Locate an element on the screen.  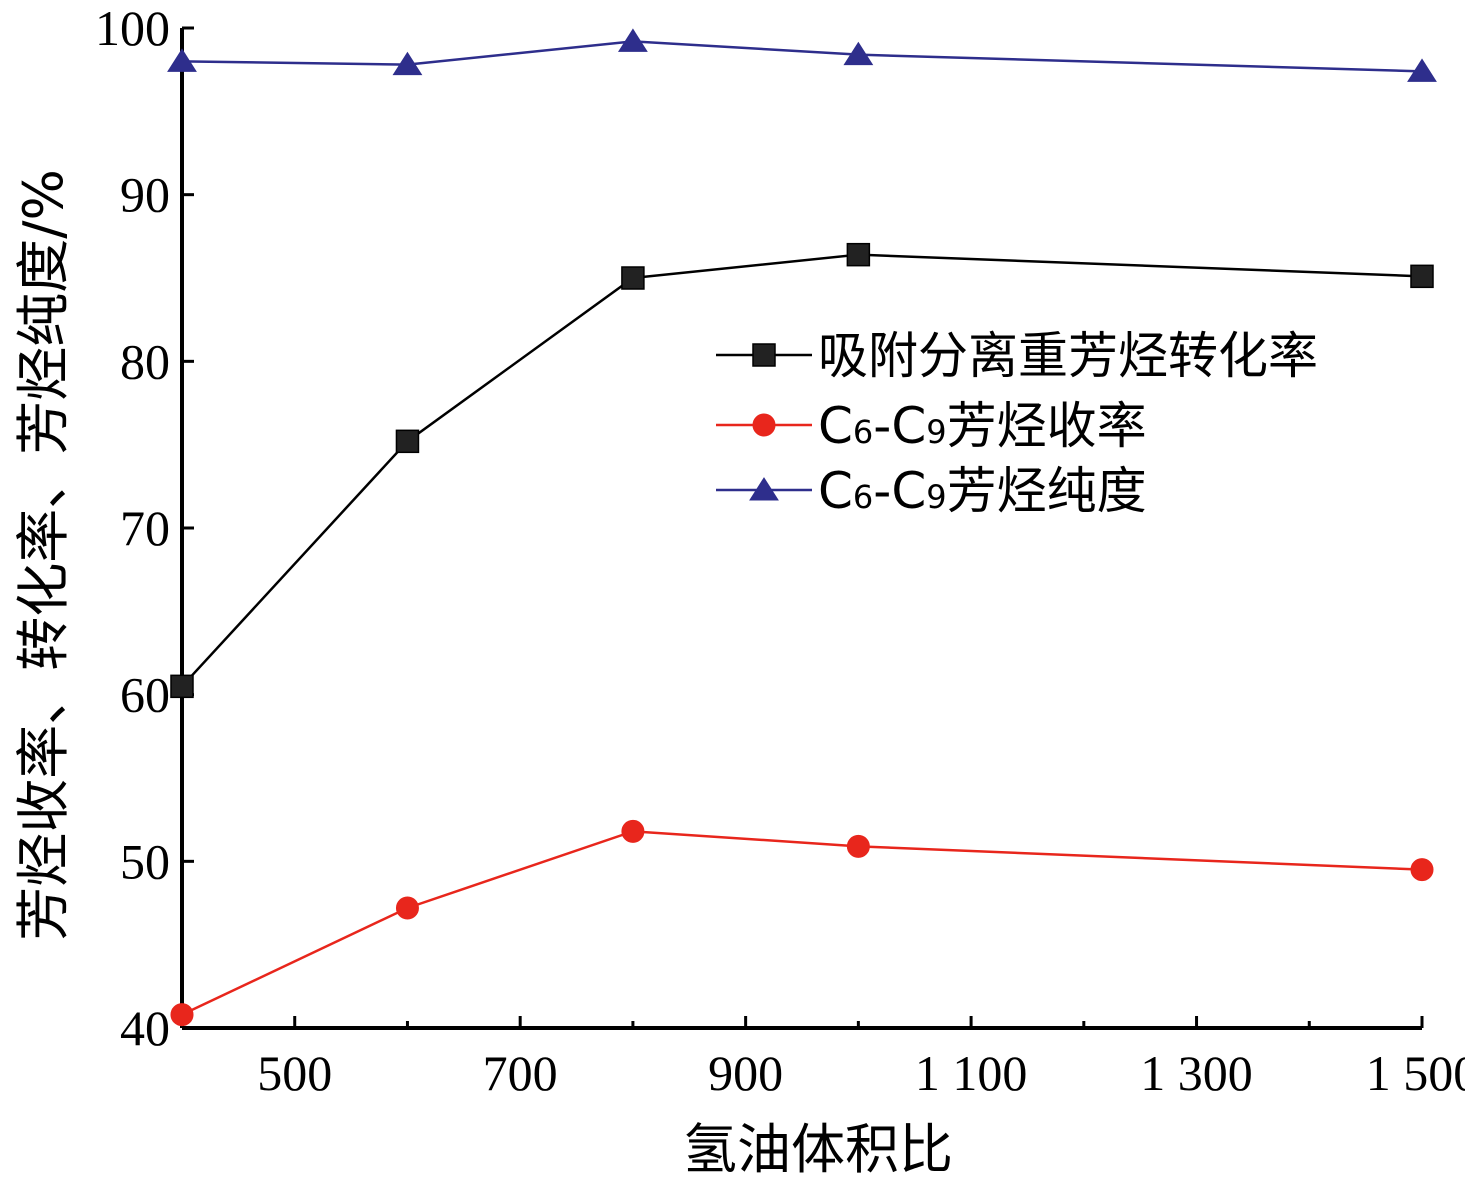
legend-label: C6-C9芳烃收率 is located at coordinates (982, 426).